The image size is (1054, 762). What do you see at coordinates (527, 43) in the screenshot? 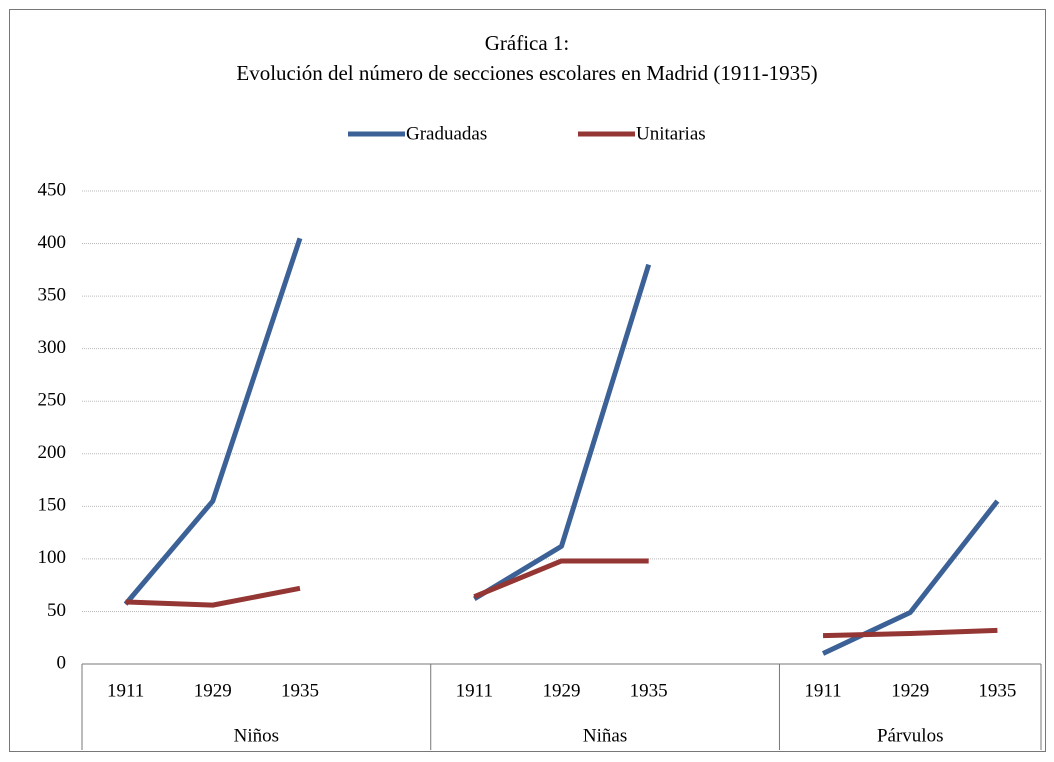
I see `chart-title: Gráfica 1:` at bounding box center [527, 43].